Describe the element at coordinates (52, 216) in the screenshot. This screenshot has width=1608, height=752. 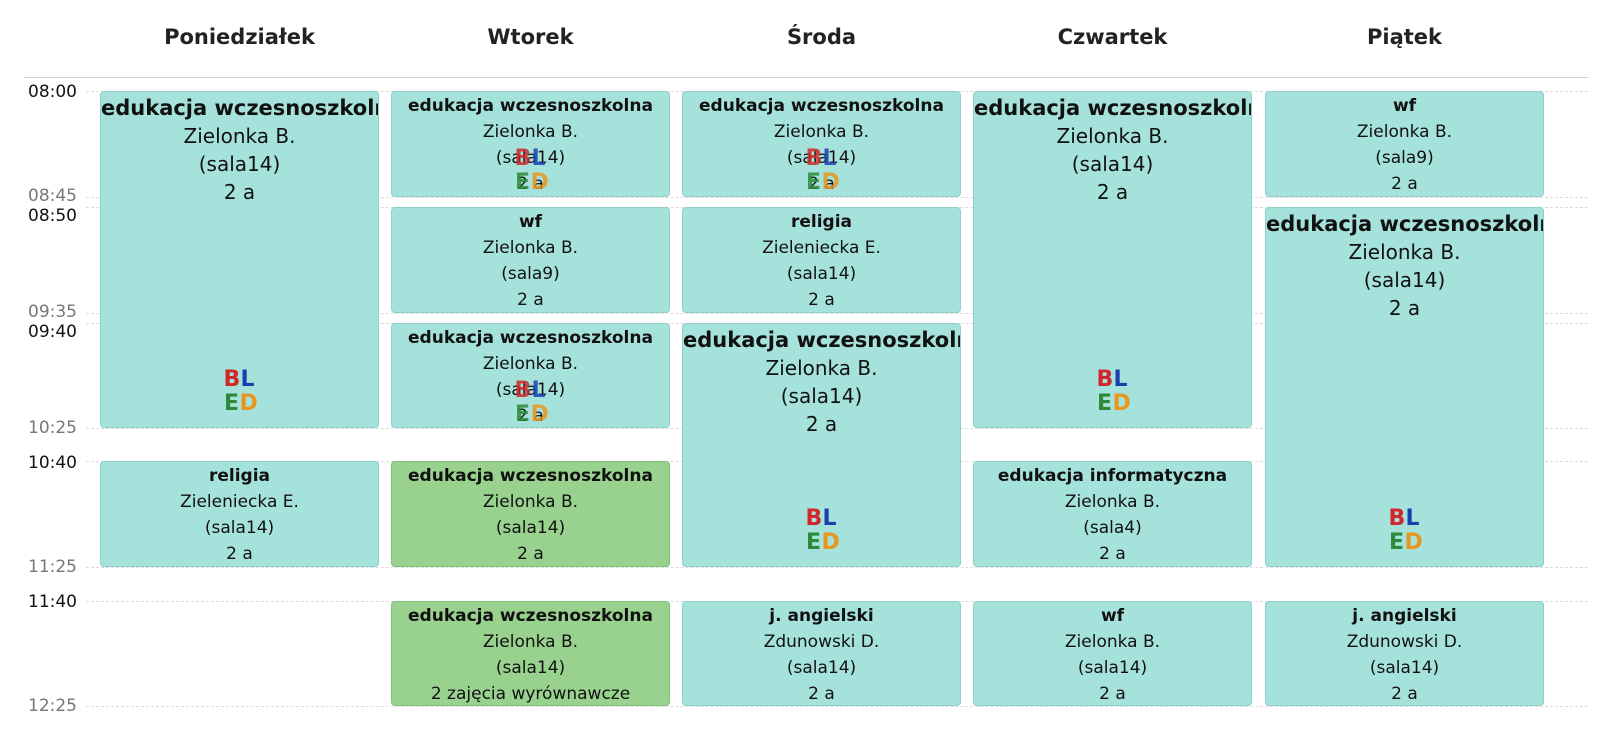
I see `time-label: 08:50` at that location.